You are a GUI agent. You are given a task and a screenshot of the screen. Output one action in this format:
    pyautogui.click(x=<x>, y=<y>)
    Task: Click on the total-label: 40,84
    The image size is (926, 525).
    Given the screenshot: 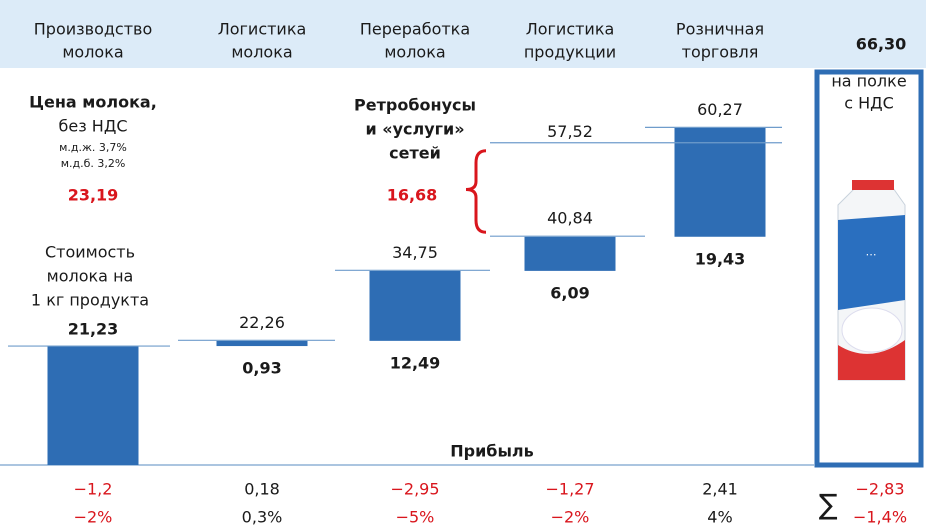 What is the action you would take?
    pyautogui.click(x=570, y=218)
    